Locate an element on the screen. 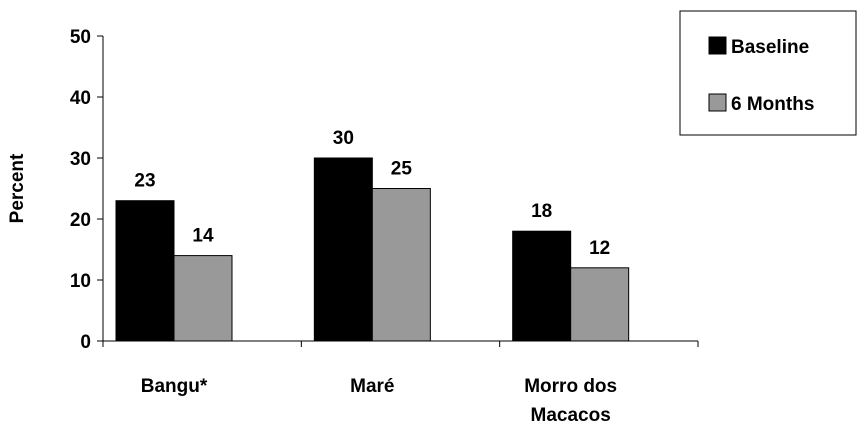 This screenshot has height=424, width=861. y-tick-label: 20 is located at coordinates (80, 220).